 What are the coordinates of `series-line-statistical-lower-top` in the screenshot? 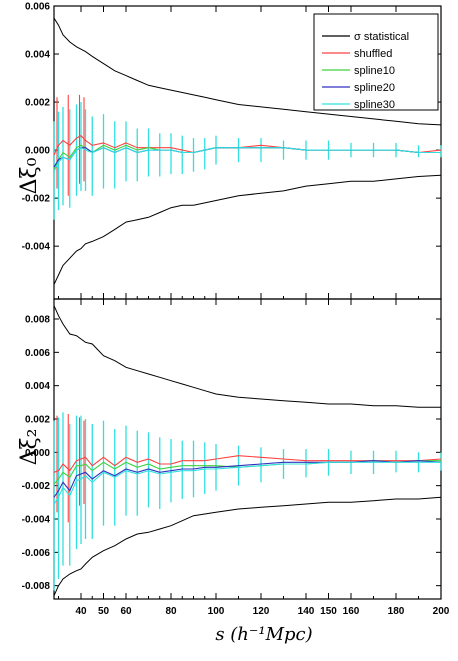 It's located at (247, 229).